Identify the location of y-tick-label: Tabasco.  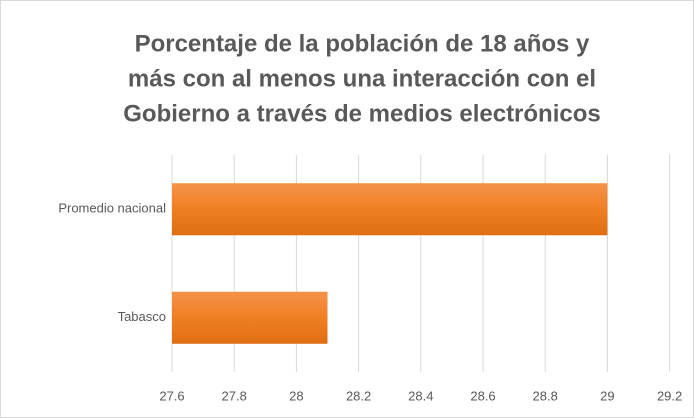
(142, 316).